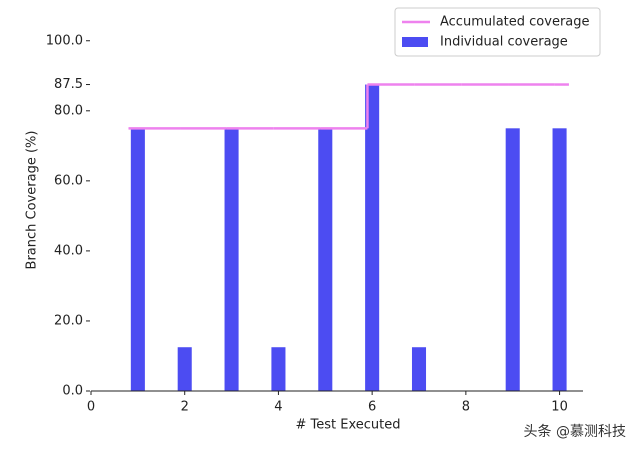 The width and height of the screenshot is (640, 452). Describe the element at coordinates (415, 42) in the screenshot. I see `legend-swatch` at that location.